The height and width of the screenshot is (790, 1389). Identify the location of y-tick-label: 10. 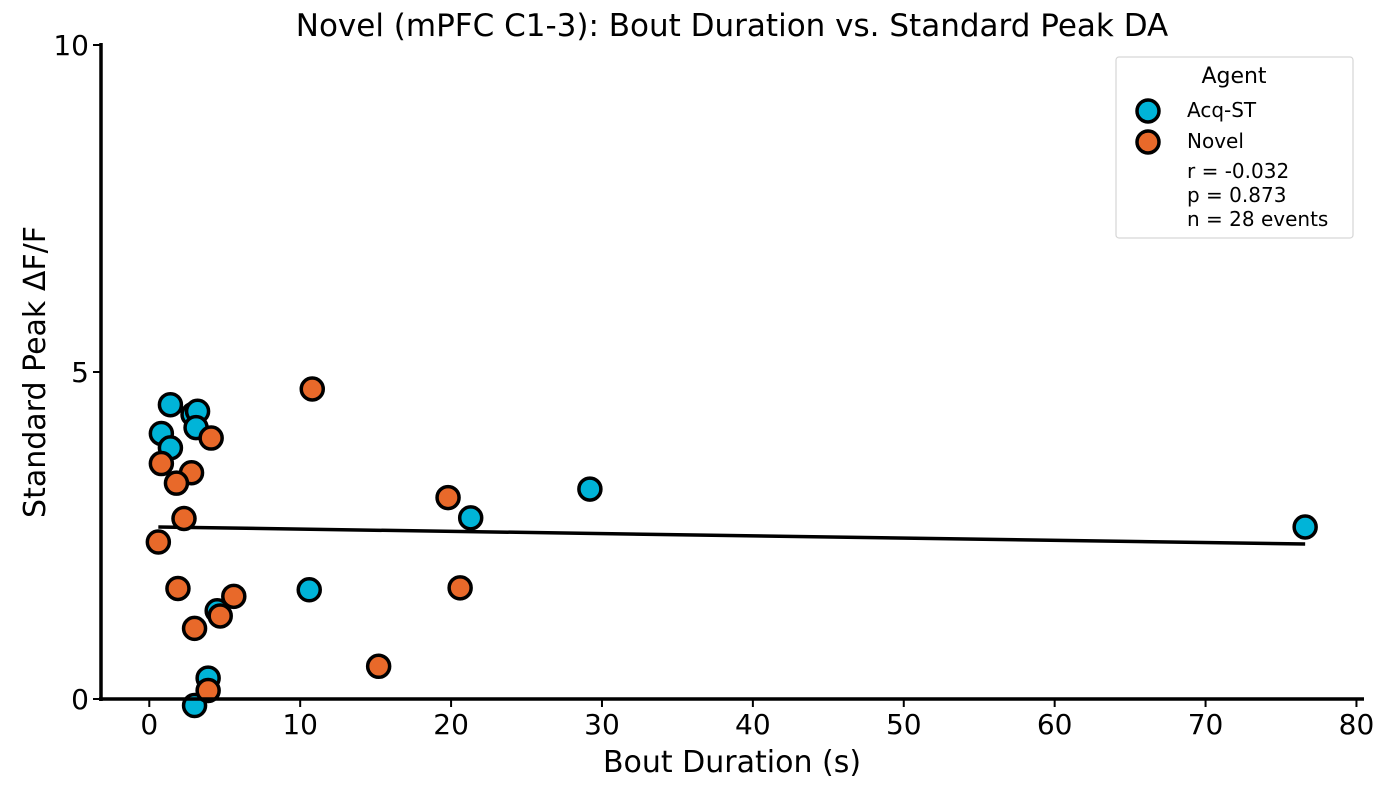
(71, 45).